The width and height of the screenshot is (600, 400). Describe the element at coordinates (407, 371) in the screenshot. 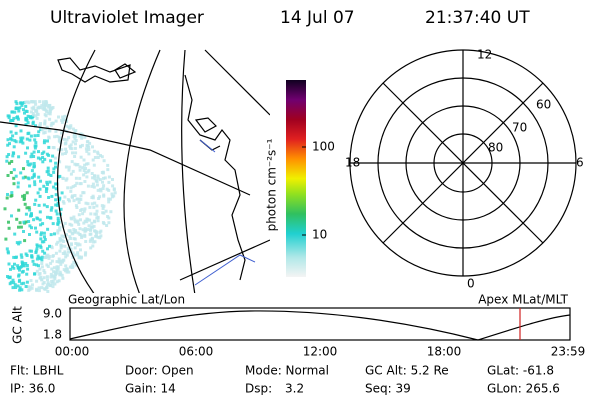

I see `status-field: GC Alt: 5.2 Re` at that location.